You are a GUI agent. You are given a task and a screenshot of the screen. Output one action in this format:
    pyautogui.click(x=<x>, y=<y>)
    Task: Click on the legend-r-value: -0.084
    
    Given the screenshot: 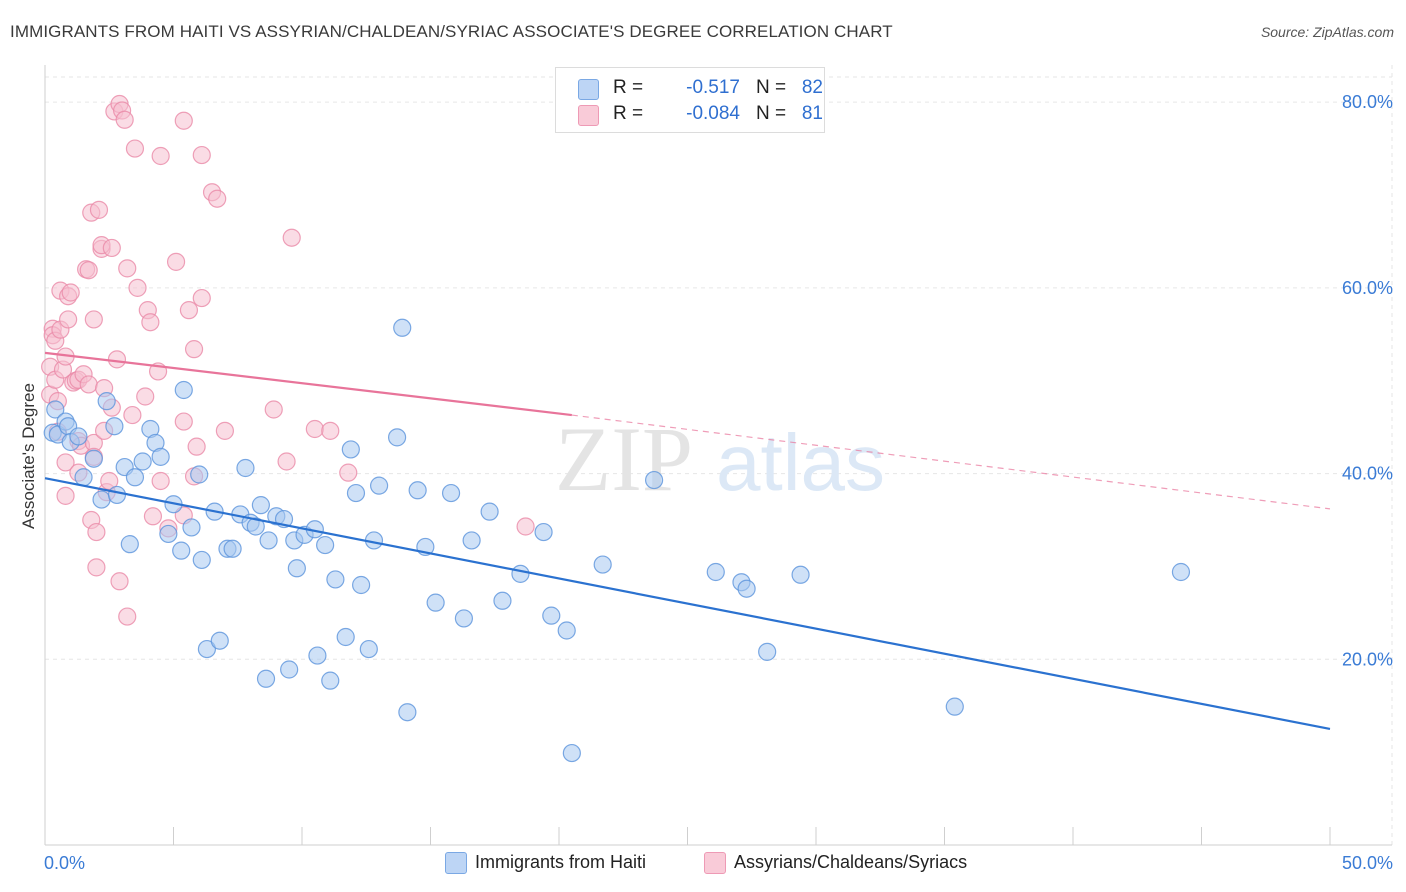 What is the action you would take?
    pyautogui.click(x=713, y=113)
    